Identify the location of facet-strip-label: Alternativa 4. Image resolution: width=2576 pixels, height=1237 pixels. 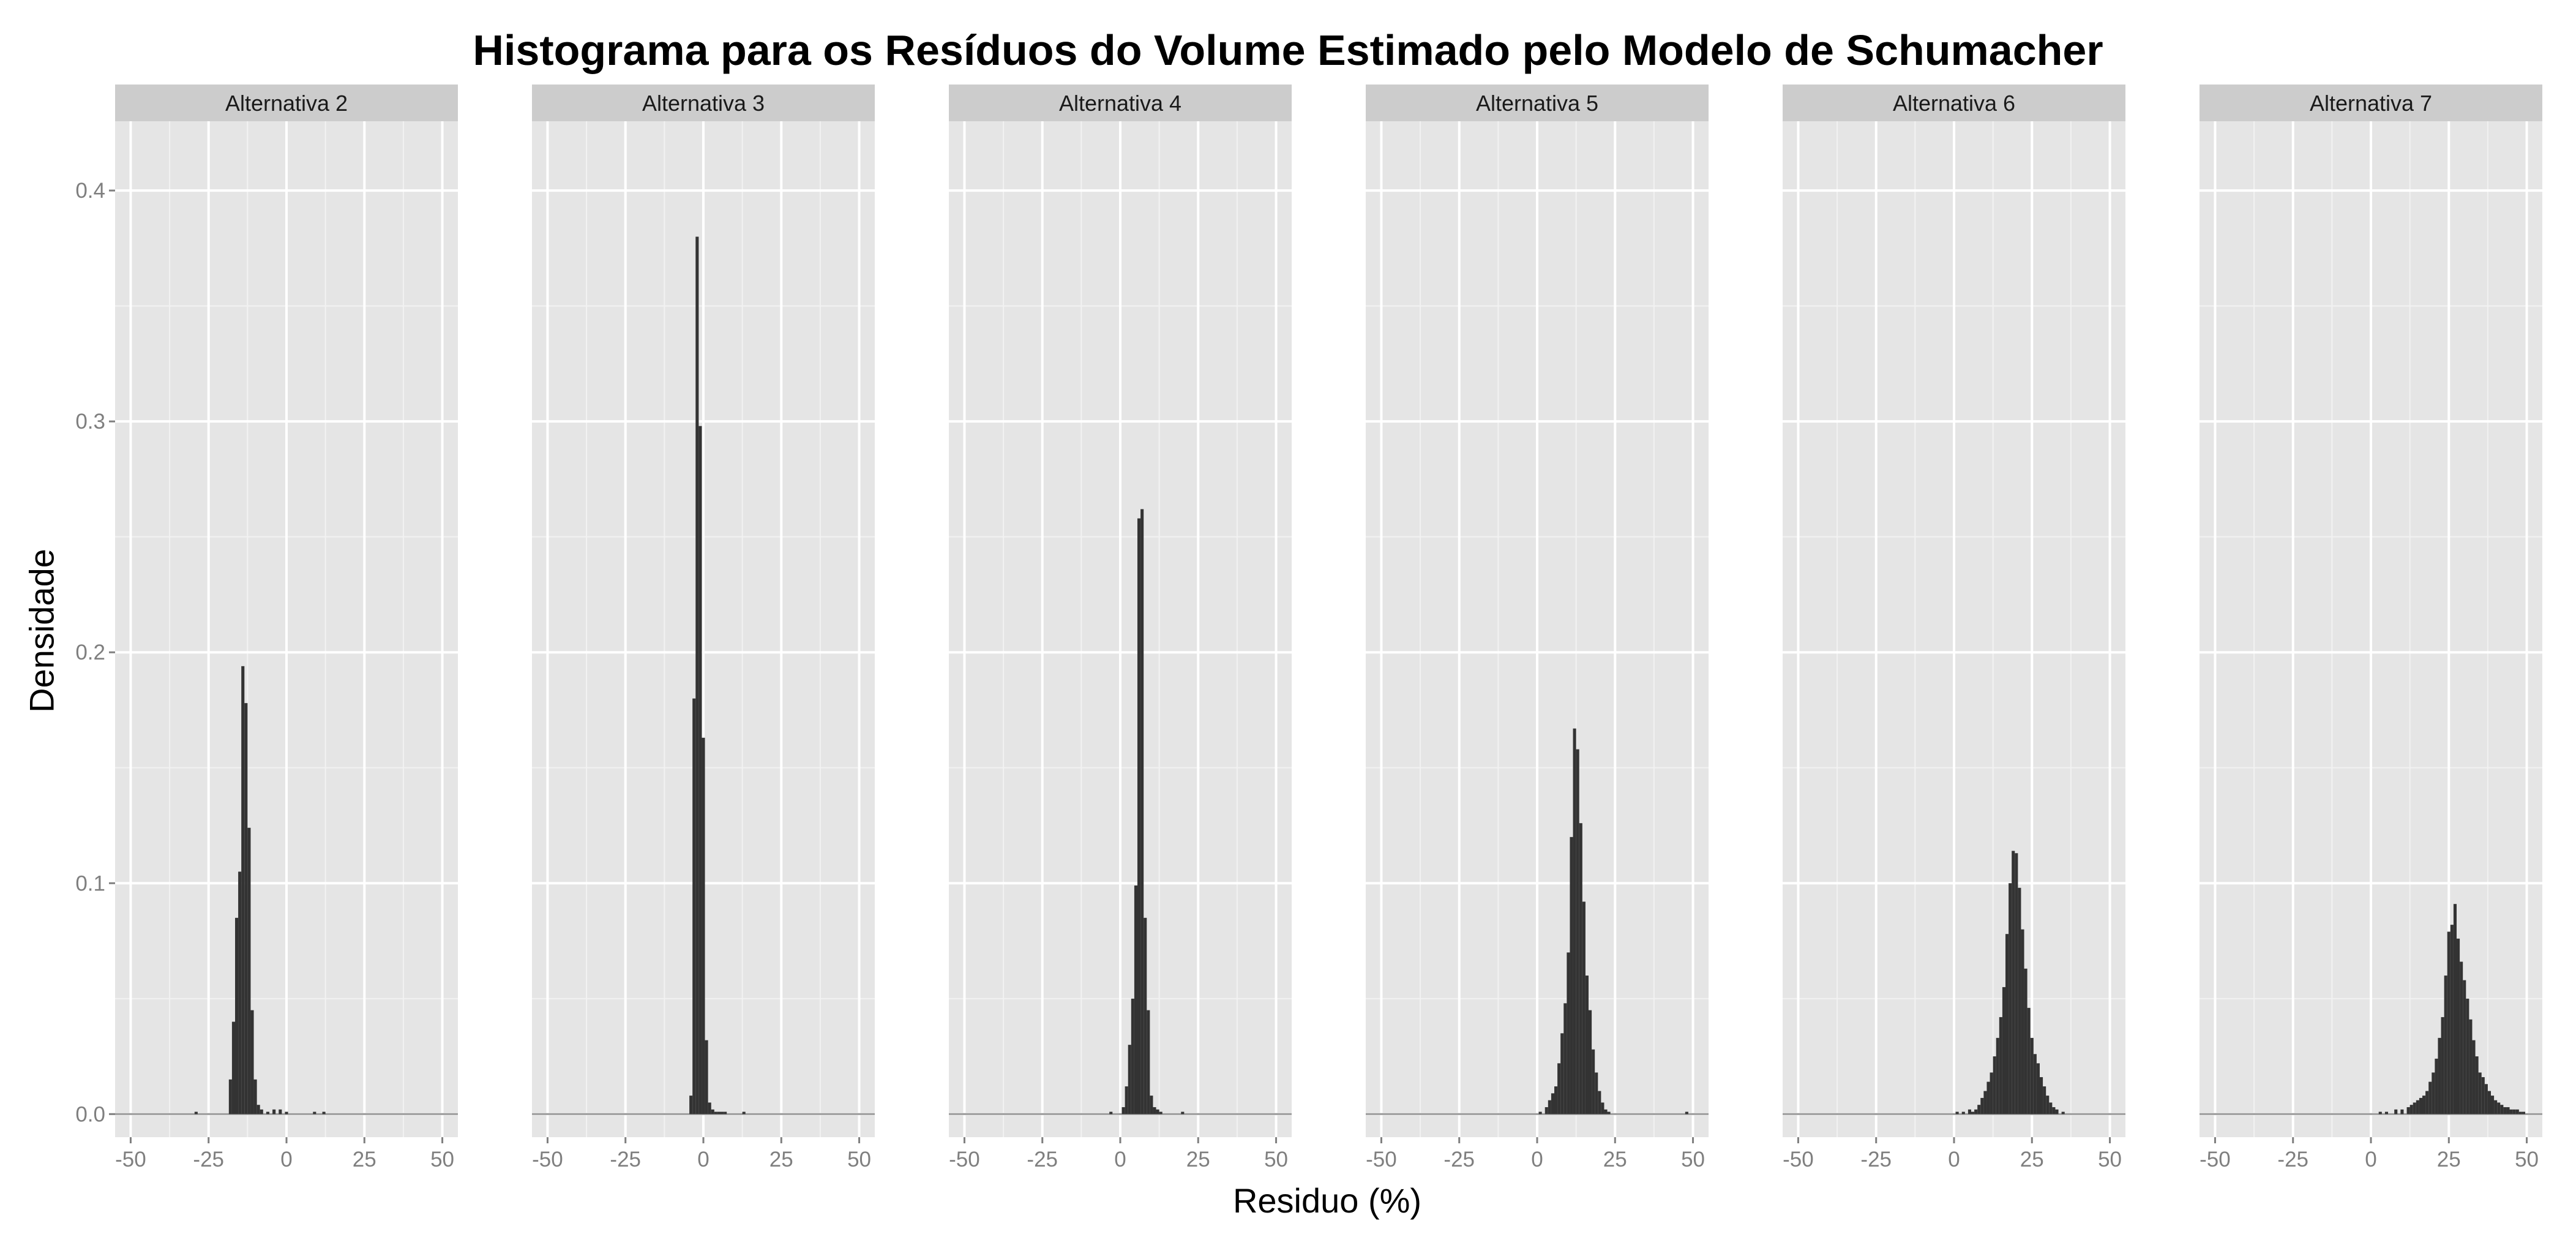
(1120, 103).